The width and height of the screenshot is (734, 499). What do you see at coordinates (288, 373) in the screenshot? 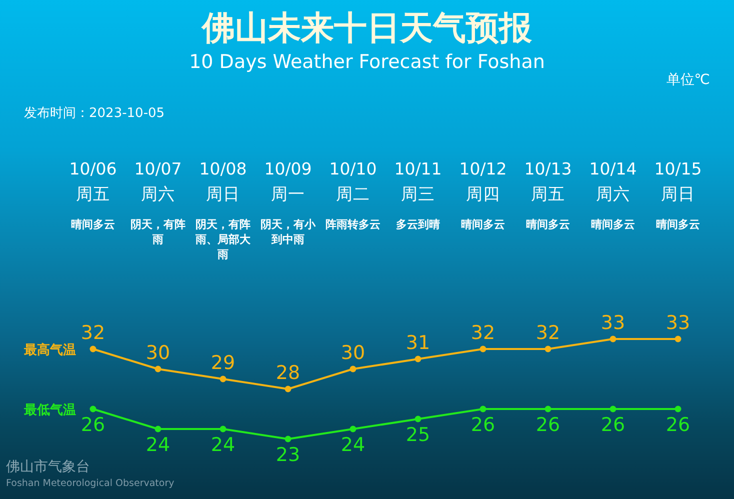
I see `data-label: 28` at bounding box center [288, 373].